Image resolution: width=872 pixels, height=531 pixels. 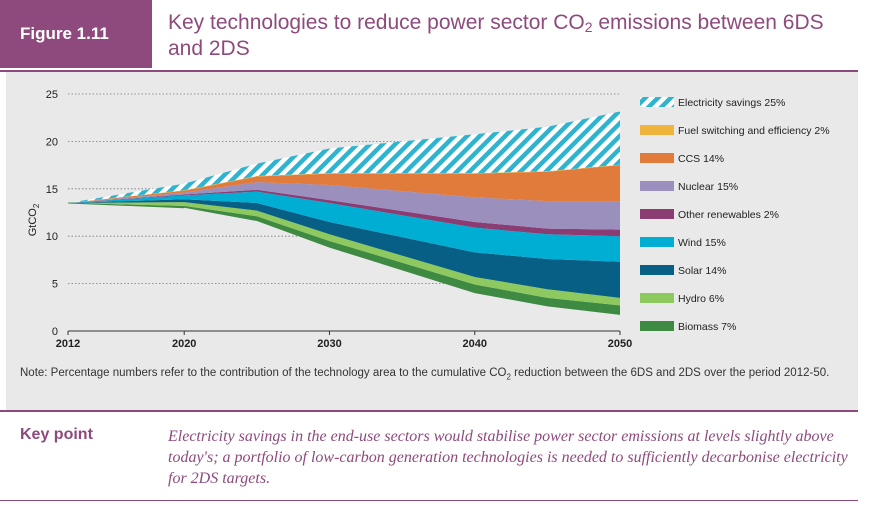 I want to click on legend-label: Biomass 7%, so click(x=707, y=327).